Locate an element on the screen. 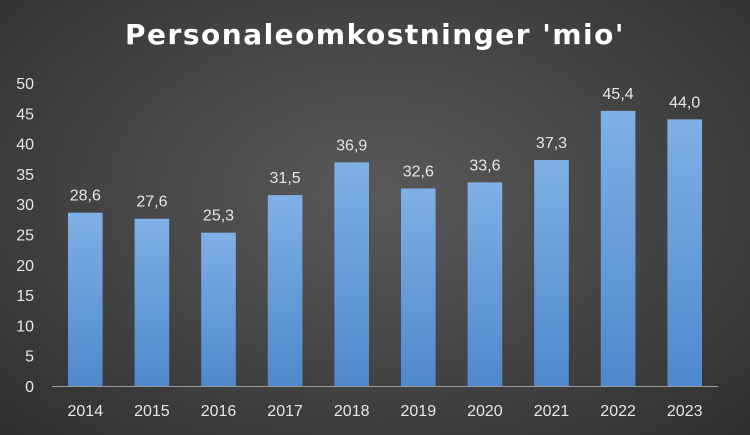 This screenshot has height=435, width=750. x-tick-label: 2019 is located at coordinates (419, 411).